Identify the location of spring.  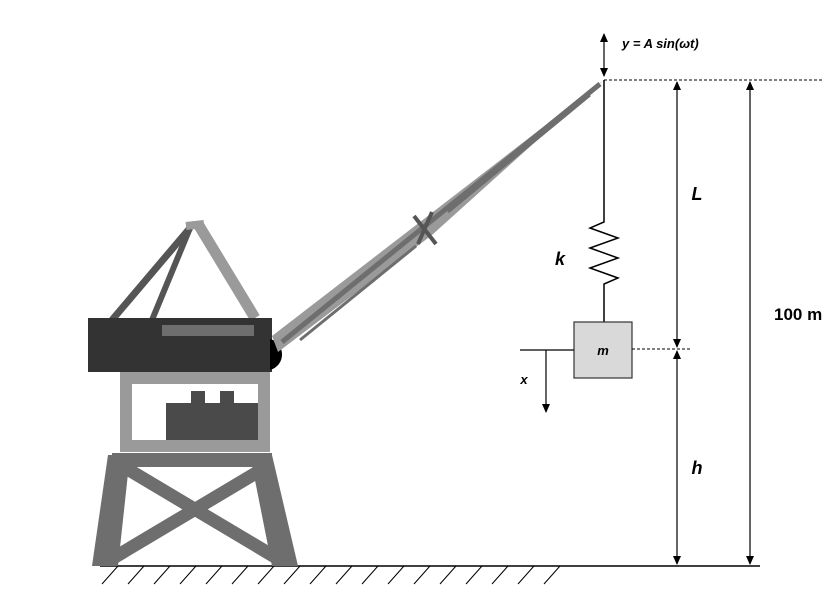
(604, 255).